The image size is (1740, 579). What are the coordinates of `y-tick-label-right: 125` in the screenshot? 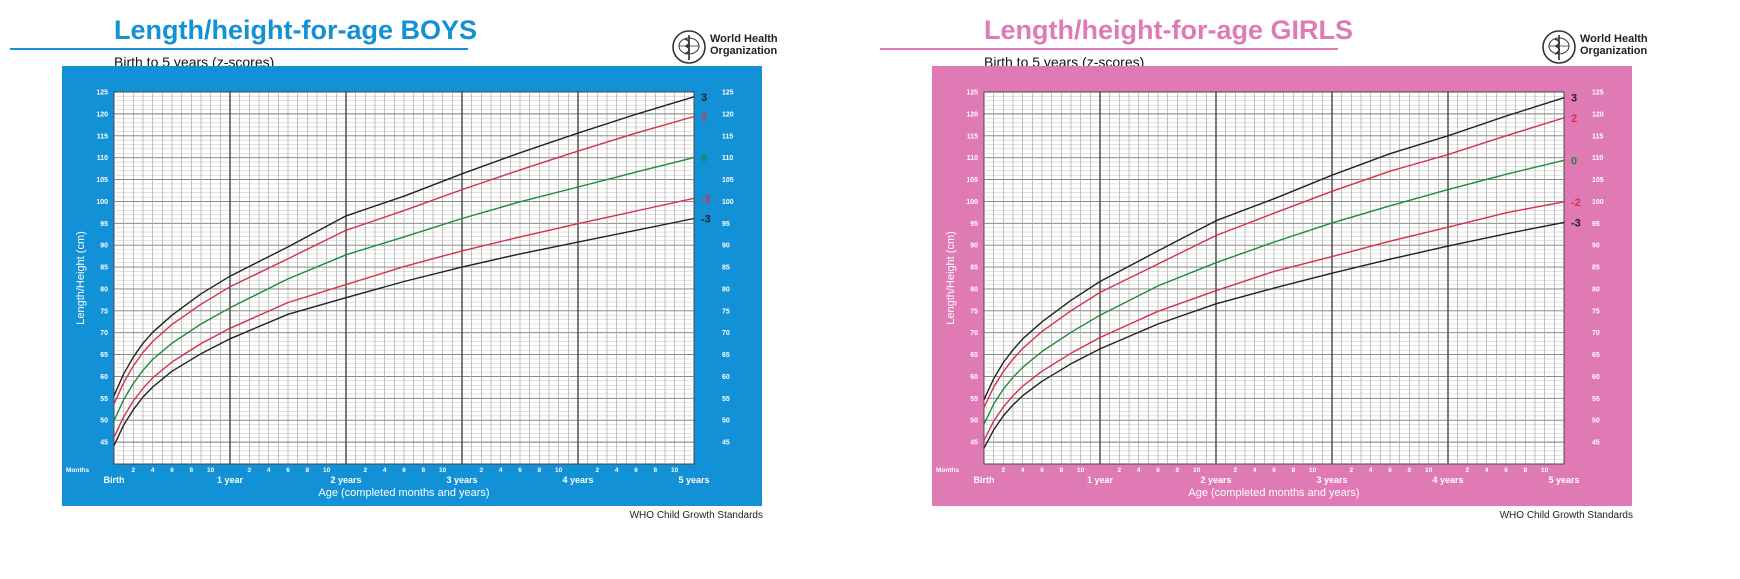 It's located at (1598, 93).